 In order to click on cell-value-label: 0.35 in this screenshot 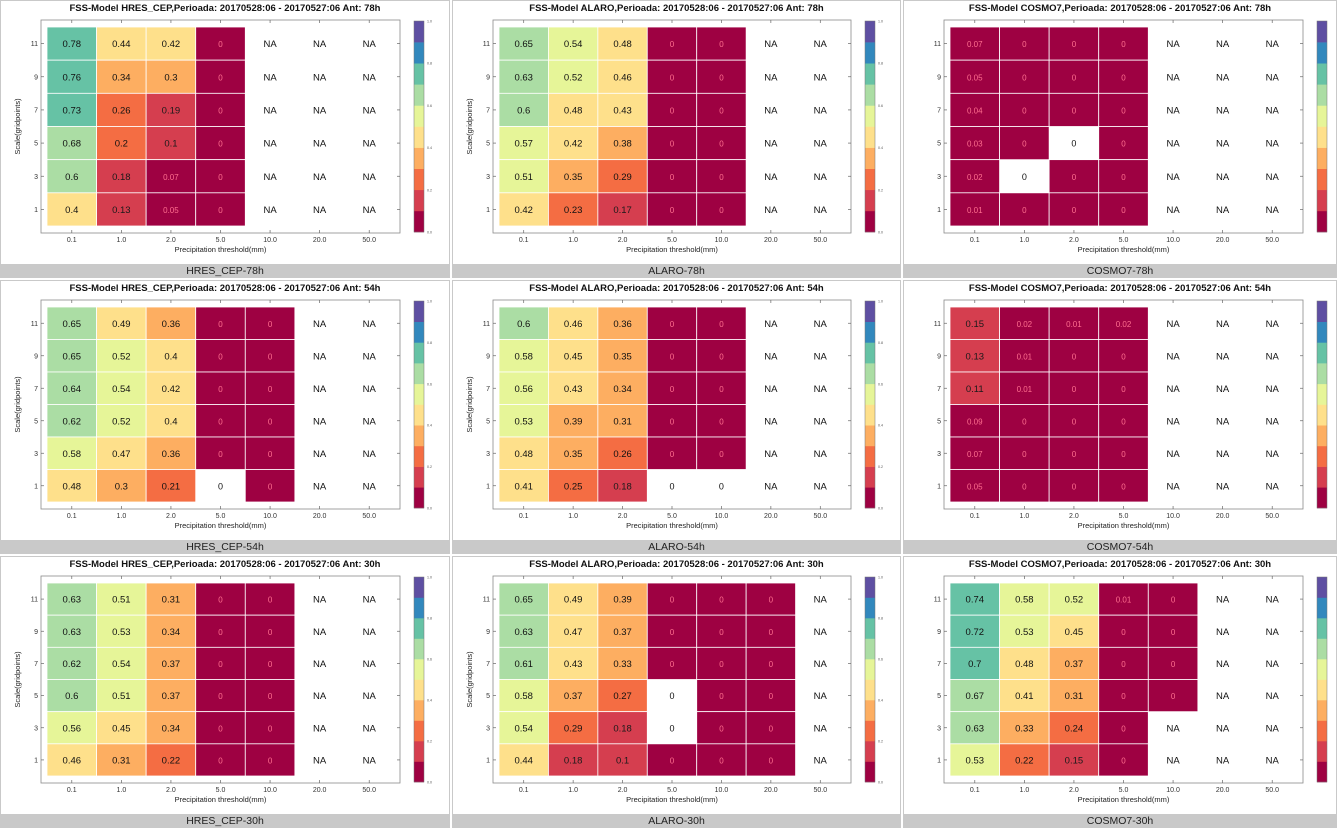, I will do `click(622, 356)`.